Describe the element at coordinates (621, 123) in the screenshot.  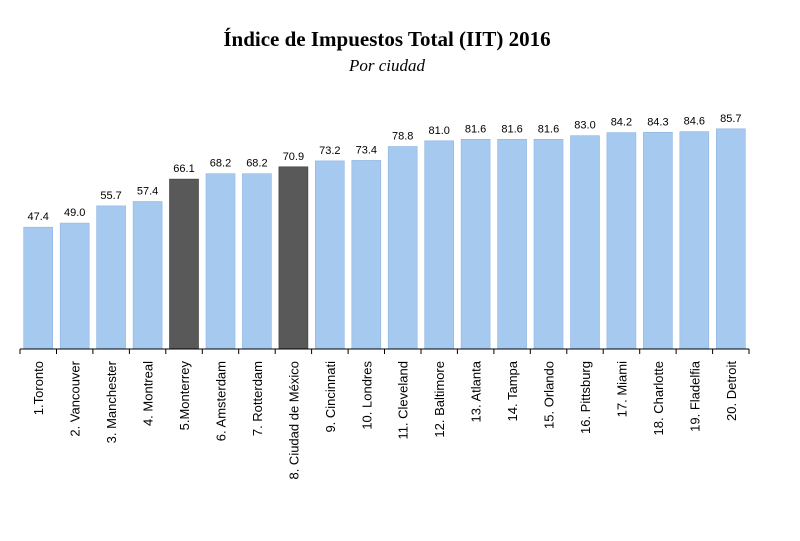
I see `data-label: 84.2` at that location.